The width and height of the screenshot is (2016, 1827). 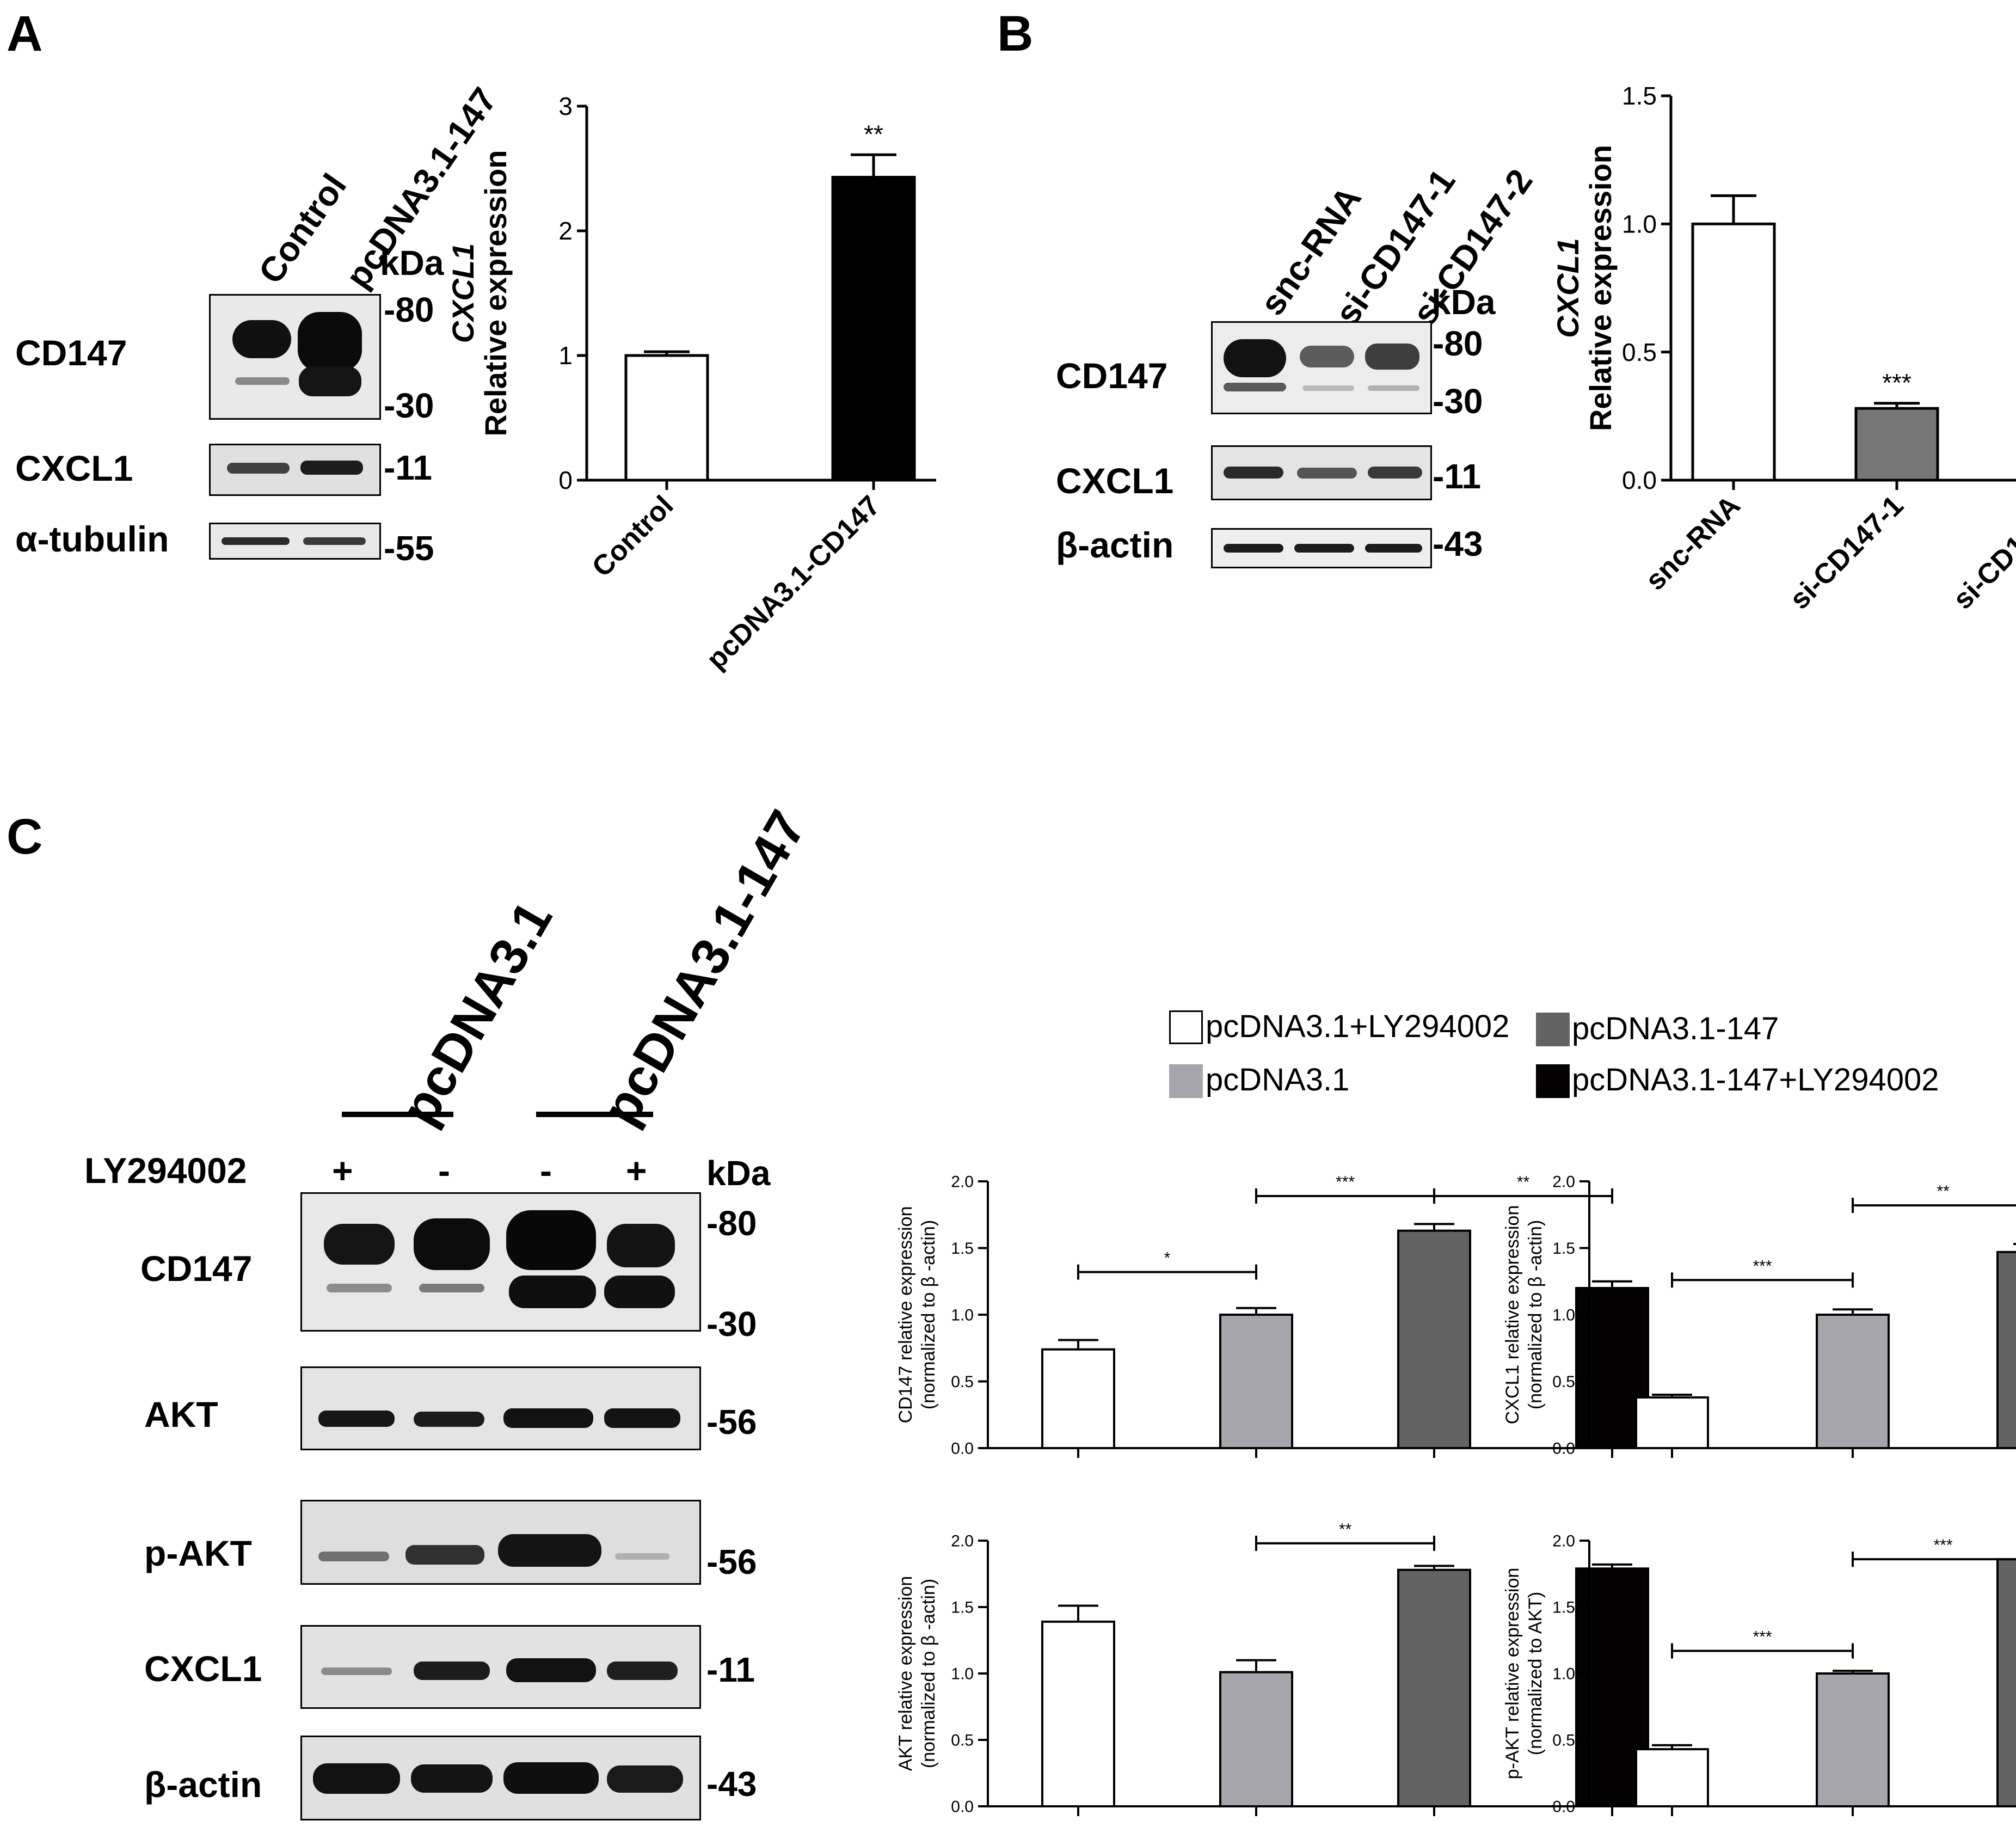 I want to click on chart-c2-ytick-label: 2.0, so click(x=1563, y=1182).